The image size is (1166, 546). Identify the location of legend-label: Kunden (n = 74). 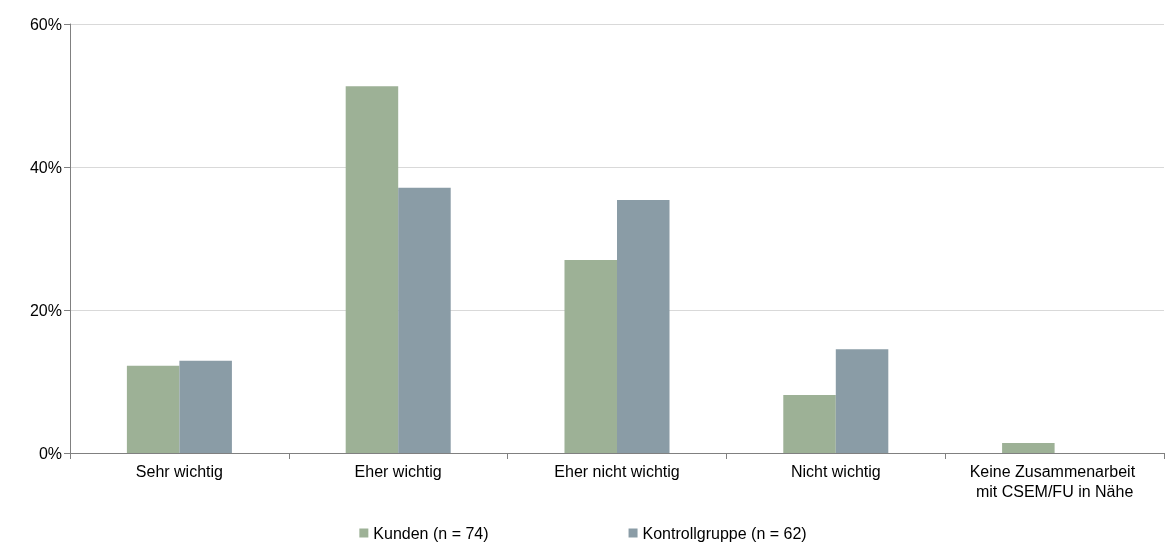
(431, 533).